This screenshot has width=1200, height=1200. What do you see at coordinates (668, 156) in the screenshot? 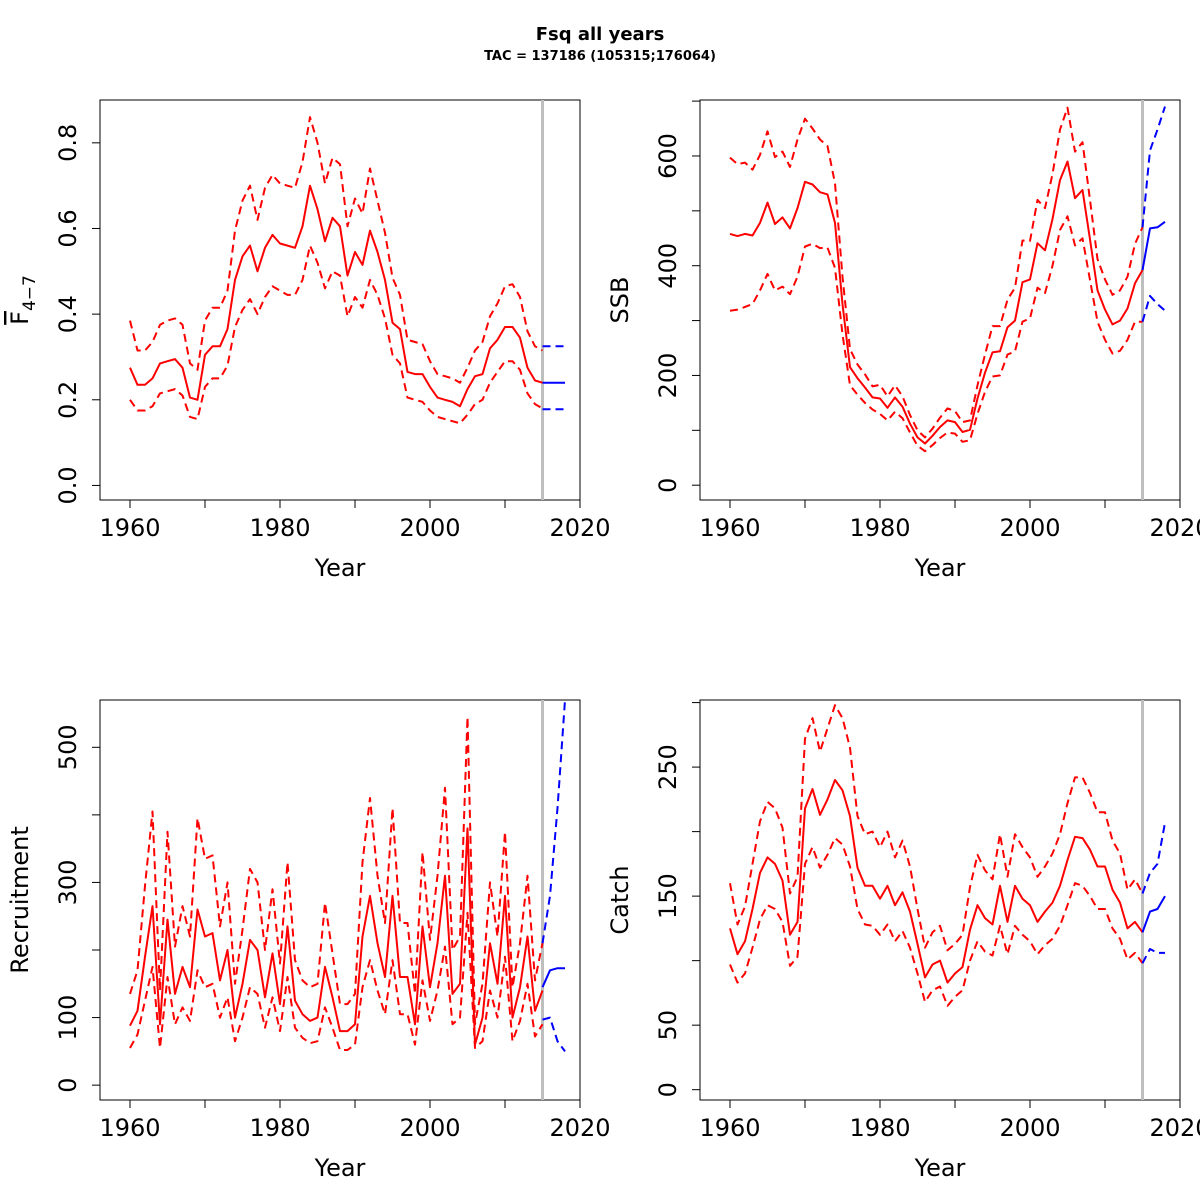
I see `y-tick-label: 600` at bounding box center [668, 156].